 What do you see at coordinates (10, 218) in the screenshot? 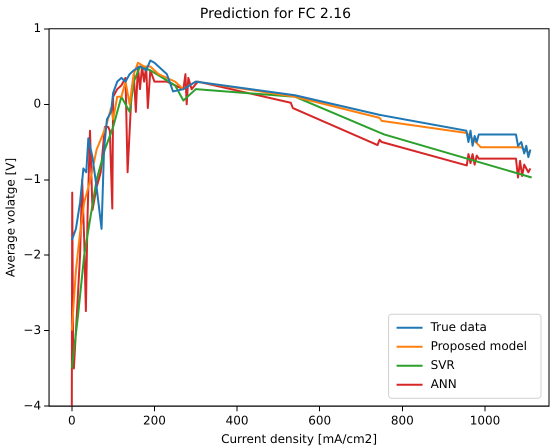
I see `y-axis-title: Average volatge [V]` at bounding box center [10, 218].